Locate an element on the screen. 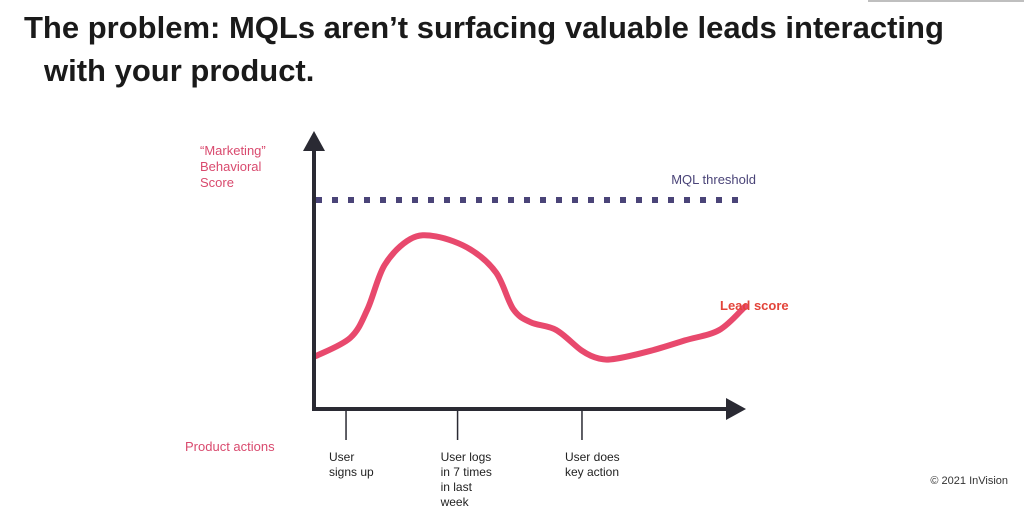 Image resolution: width=1024 pixels, height=511 pixels. lead-score-curve is located at coordinates (530, 297).